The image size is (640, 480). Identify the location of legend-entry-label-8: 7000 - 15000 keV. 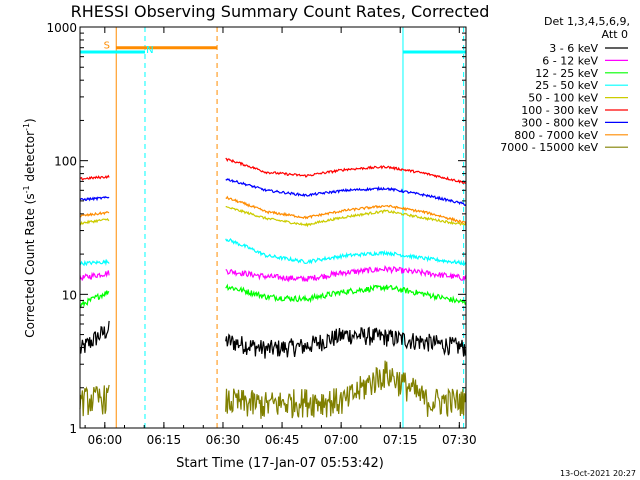
(549, 147).